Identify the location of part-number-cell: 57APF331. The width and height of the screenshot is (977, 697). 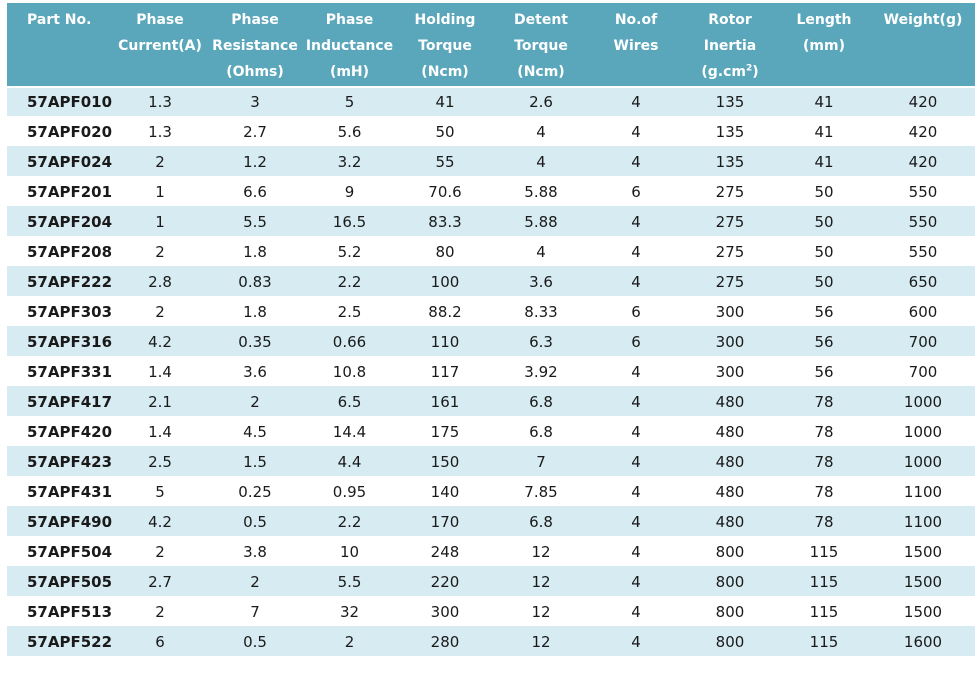
(59, 373).